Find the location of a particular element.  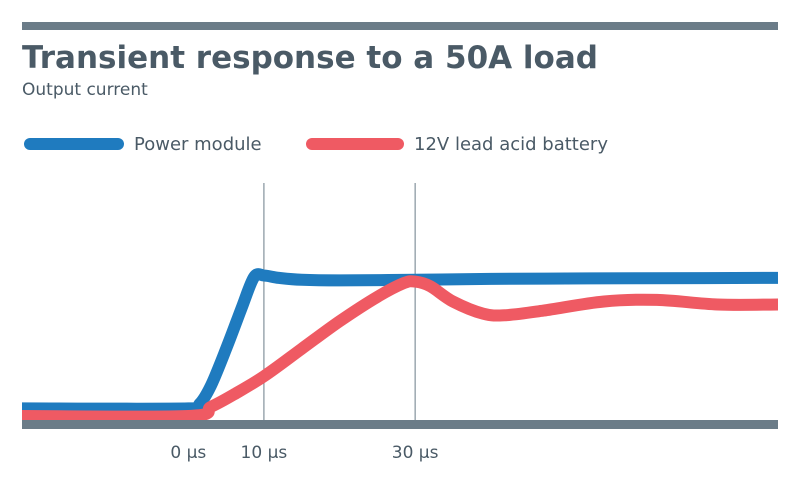

chart-title: Transient response to a 50A load is located at coordinates (310, 58).